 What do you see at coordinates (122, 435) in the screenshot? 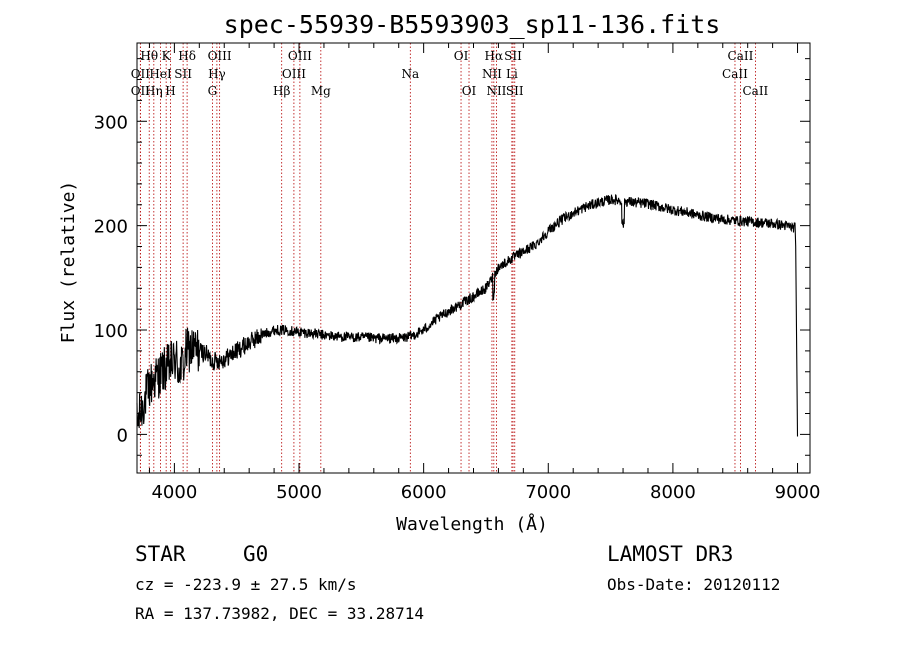
I see `y-tick-label: 0` at bounding box center [122, 435].